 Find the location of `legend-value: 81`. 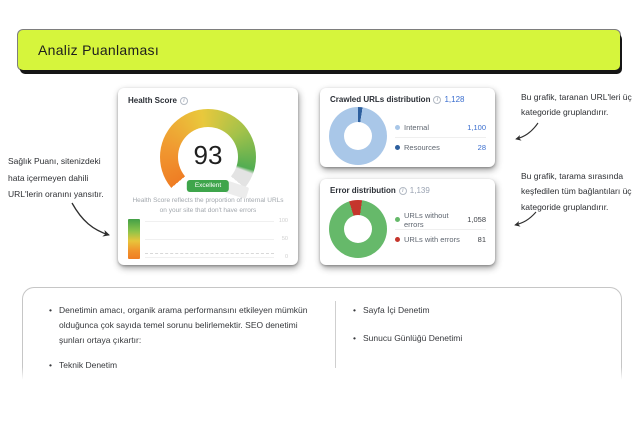

legend-value: 81 is located at coordinates (481, 239).